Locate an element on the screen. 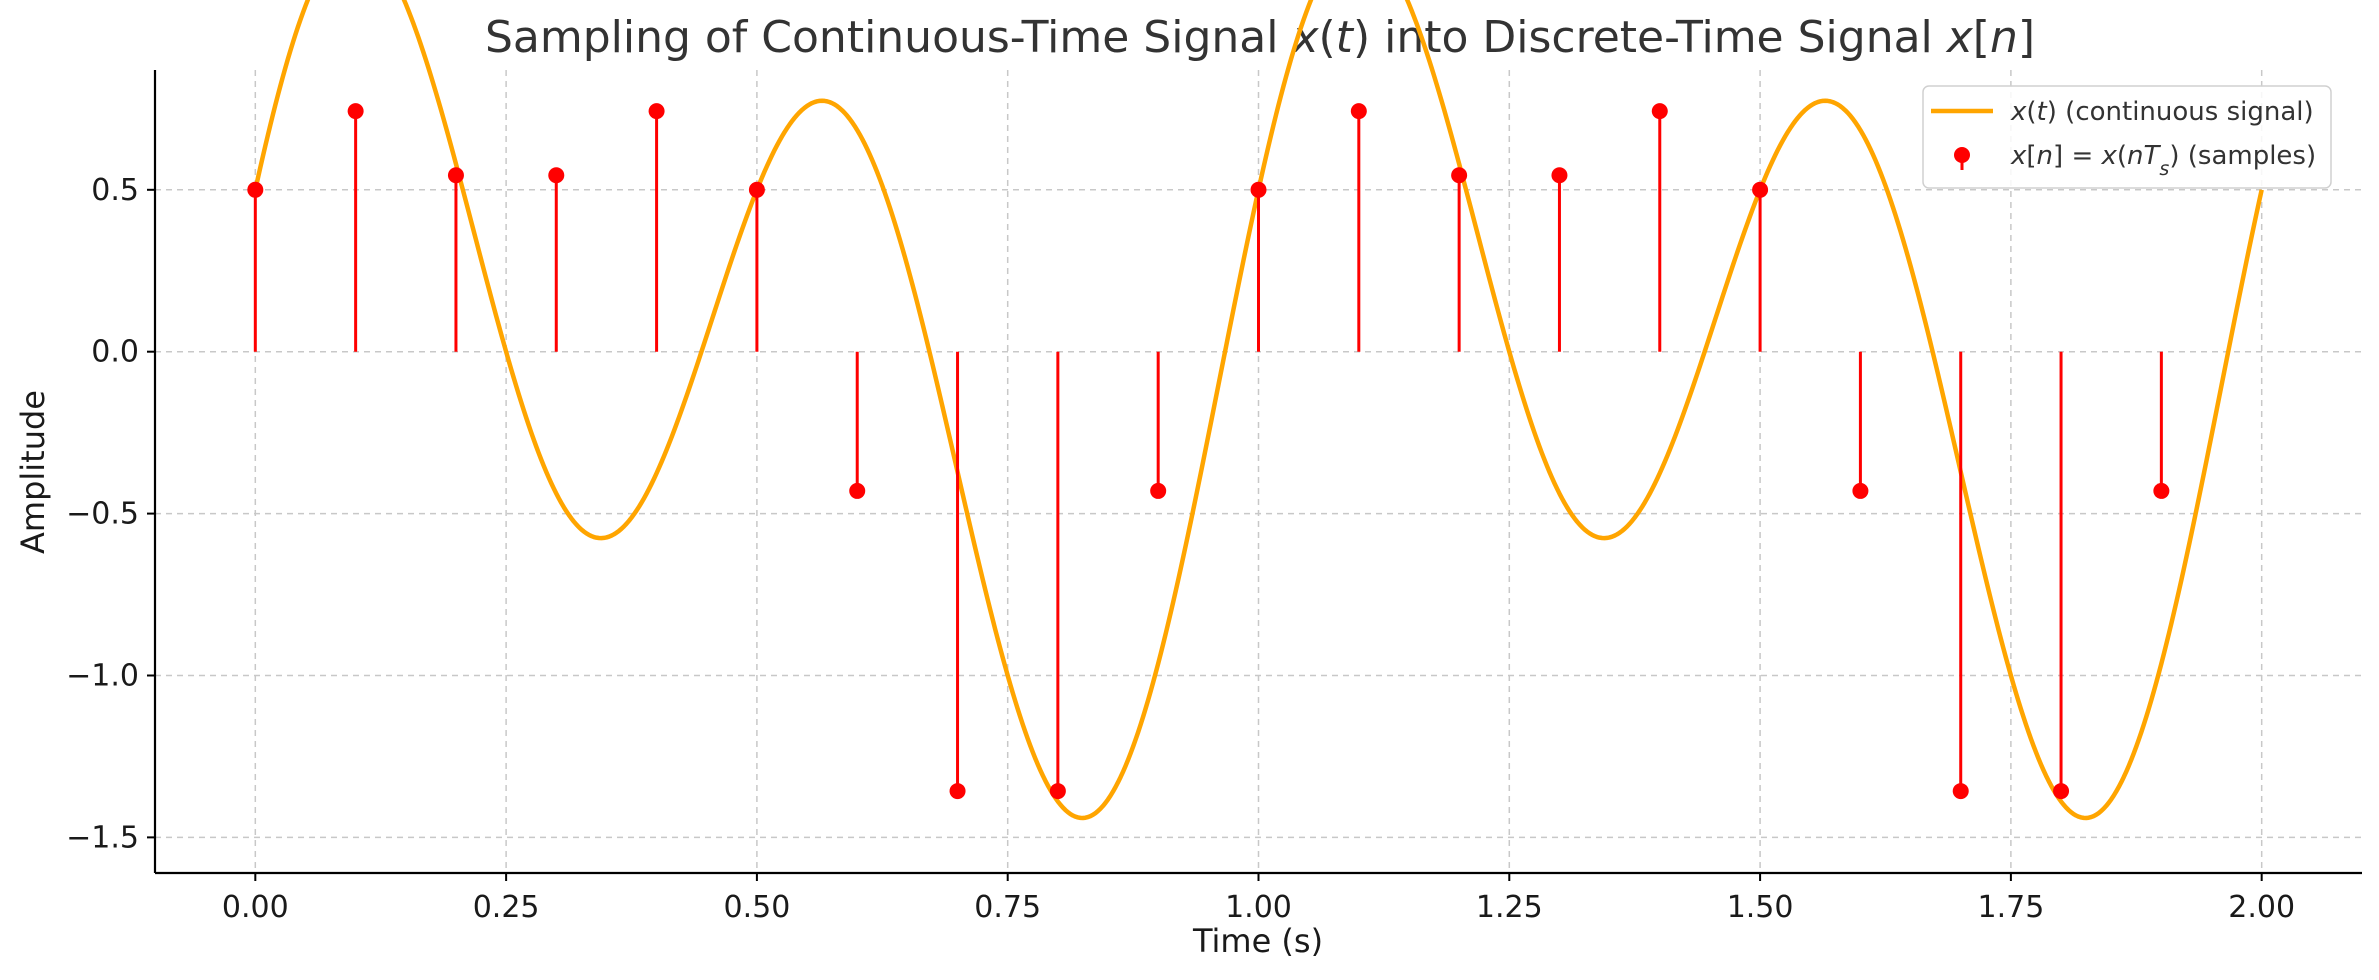  x-ticks: 0.00 0.25 0.50 0.75 1.00 1.25 1.50 1.75 2.00 is located at coordinates (1258, 899).